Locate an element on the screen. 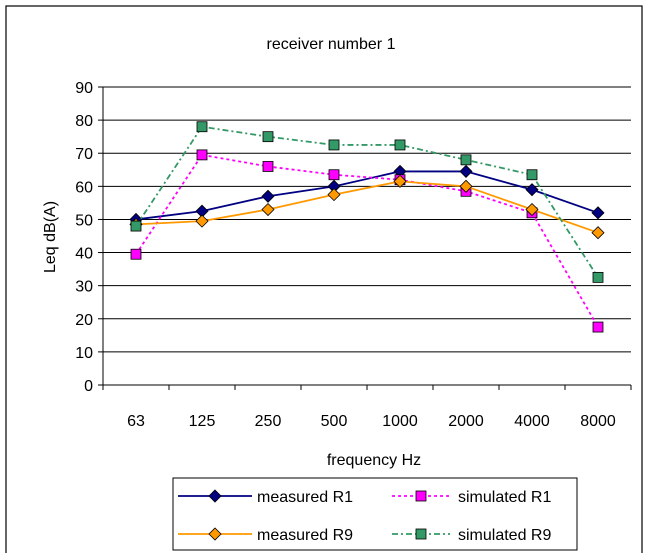  legend-label: measured R1 is located at coordinates (305, 497).